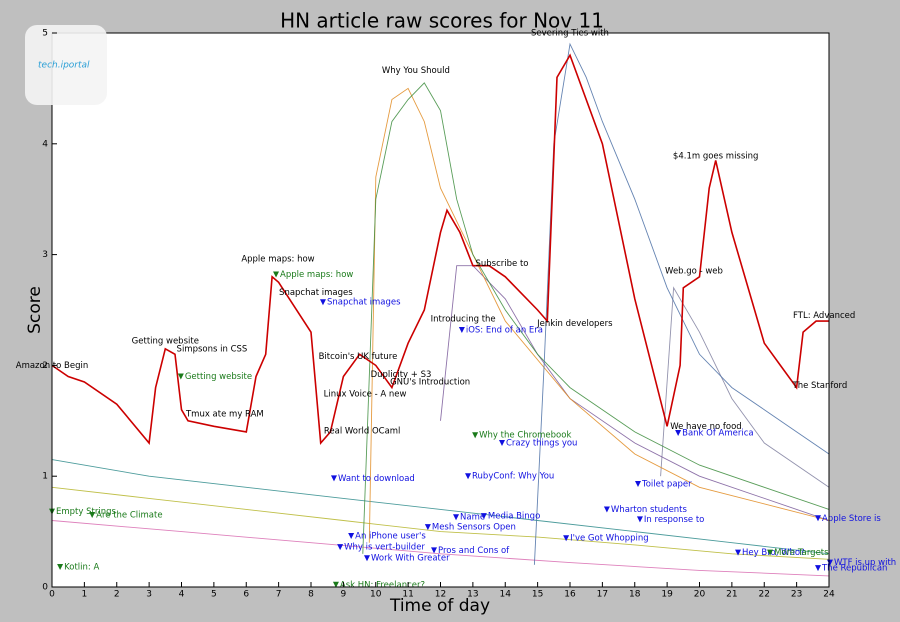  What do you see at coordinates (149, 595) in the screenshot?
I see `x-tick-label: 3` at bounding box center [149, 595].